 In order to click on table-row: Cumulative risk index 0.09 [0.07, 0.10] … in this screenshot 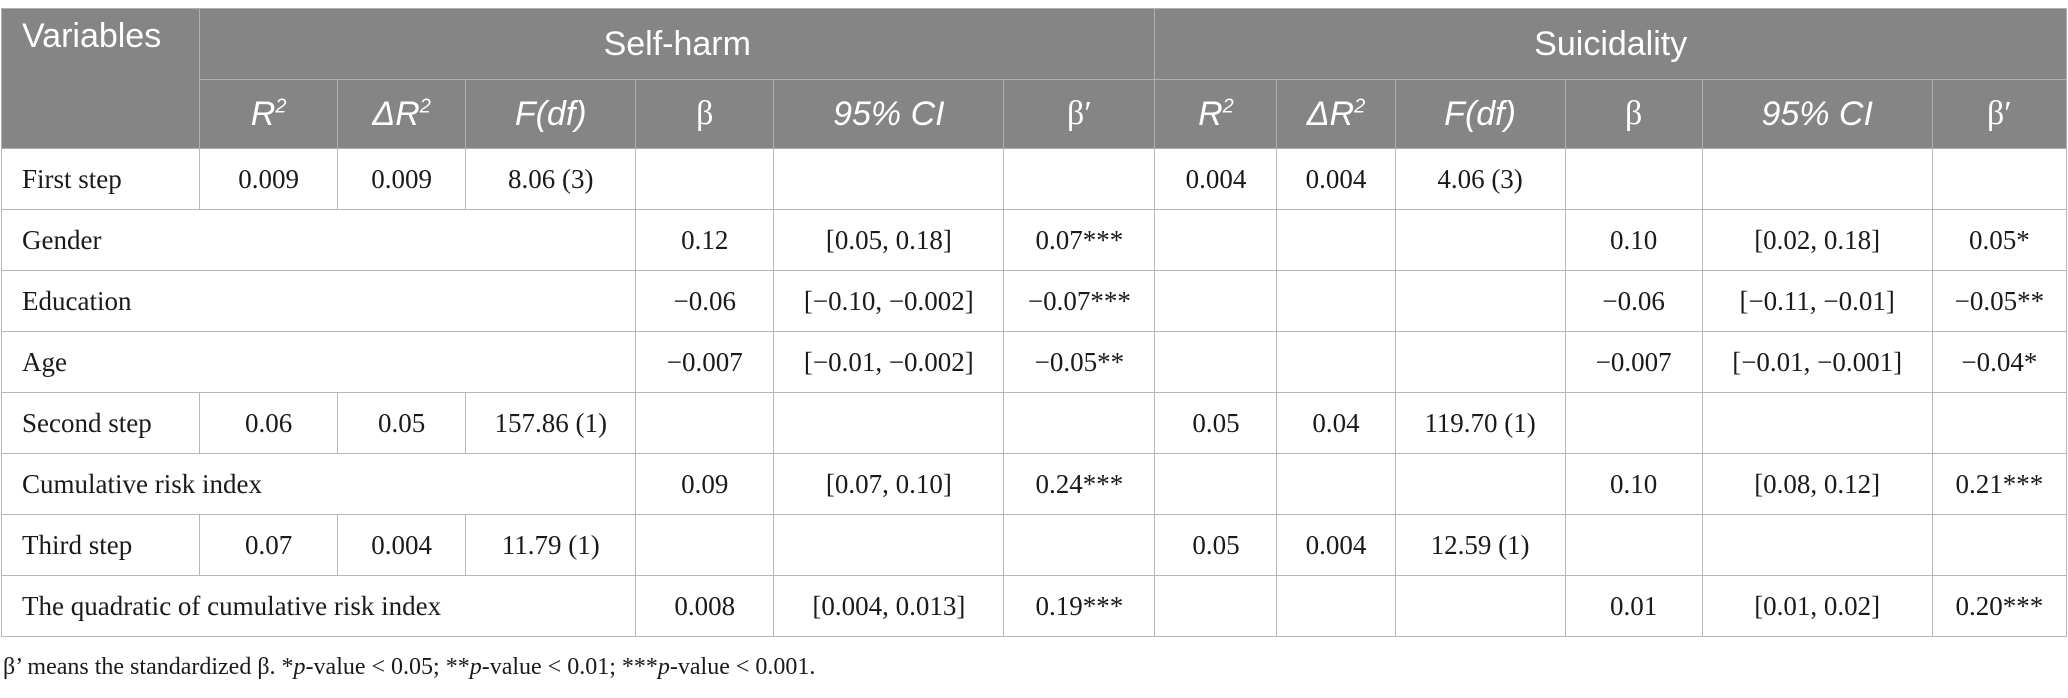, I will do `click(1034, 484)`.